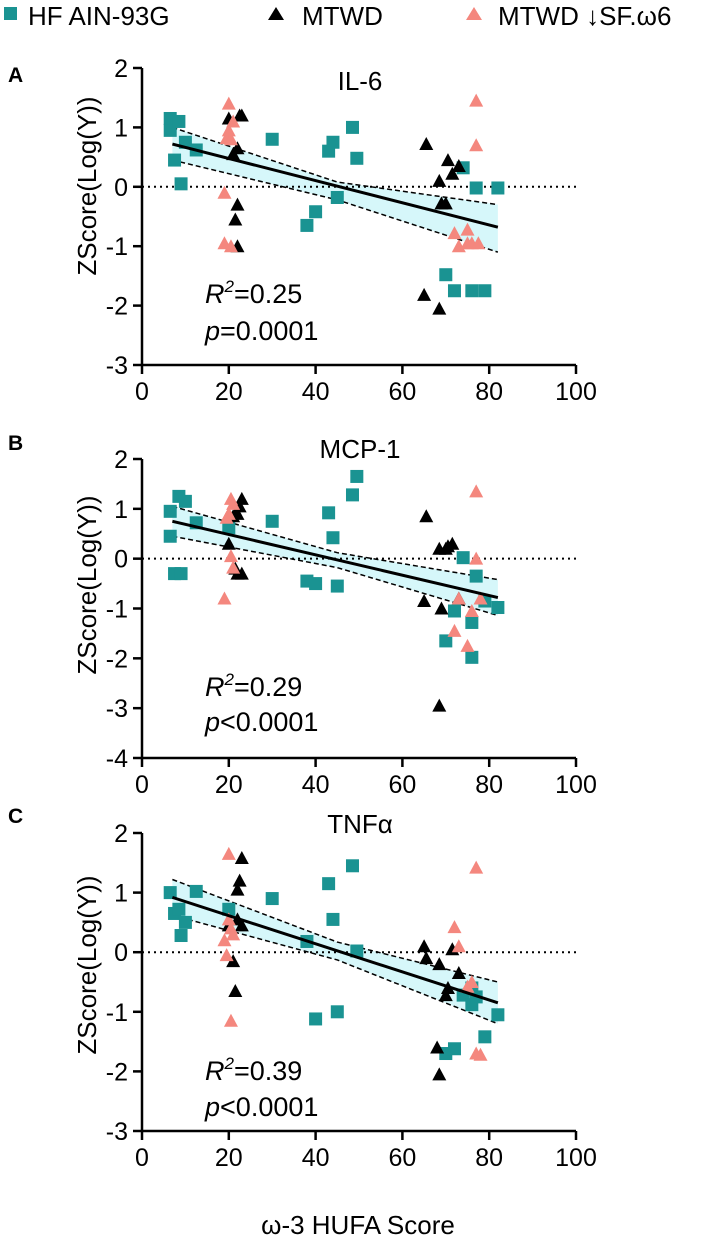 The height and width of the screenshot is (1246, 702). What do you see at coordinates (269, 722) in the screenshot?
I see `panel-b-p-value: <0.0001` at bounding box center [269, 722].